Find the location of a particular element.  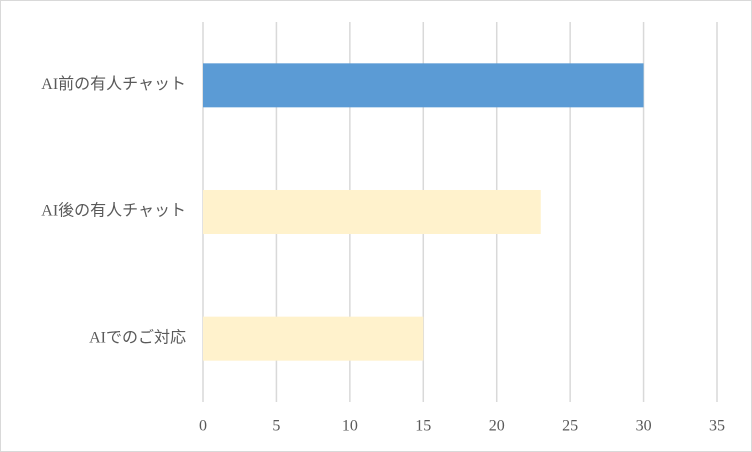

x-tick-label: 10 is located at coordinates (350, 426).